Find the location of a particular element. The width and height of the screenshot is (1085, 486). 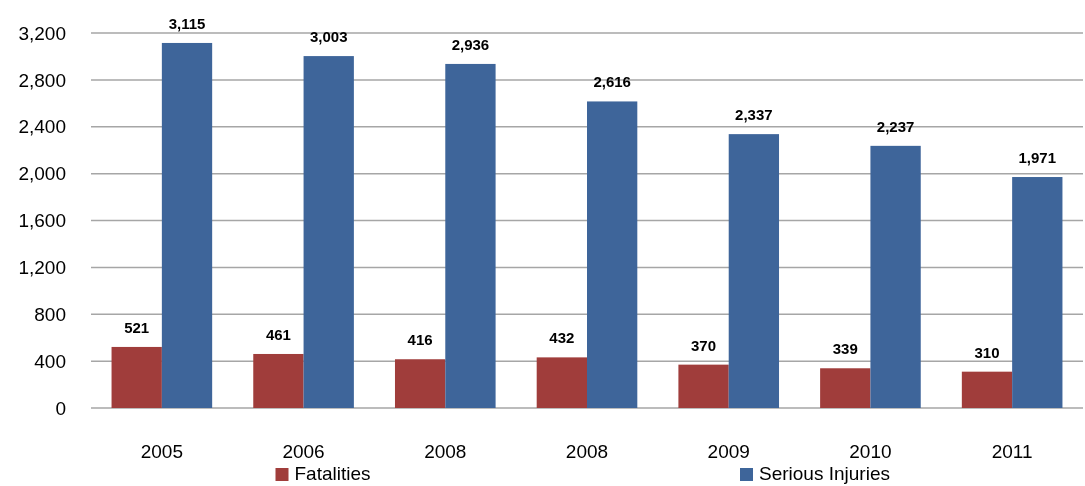

data-label: 339 is located at coordinates (845, 349).